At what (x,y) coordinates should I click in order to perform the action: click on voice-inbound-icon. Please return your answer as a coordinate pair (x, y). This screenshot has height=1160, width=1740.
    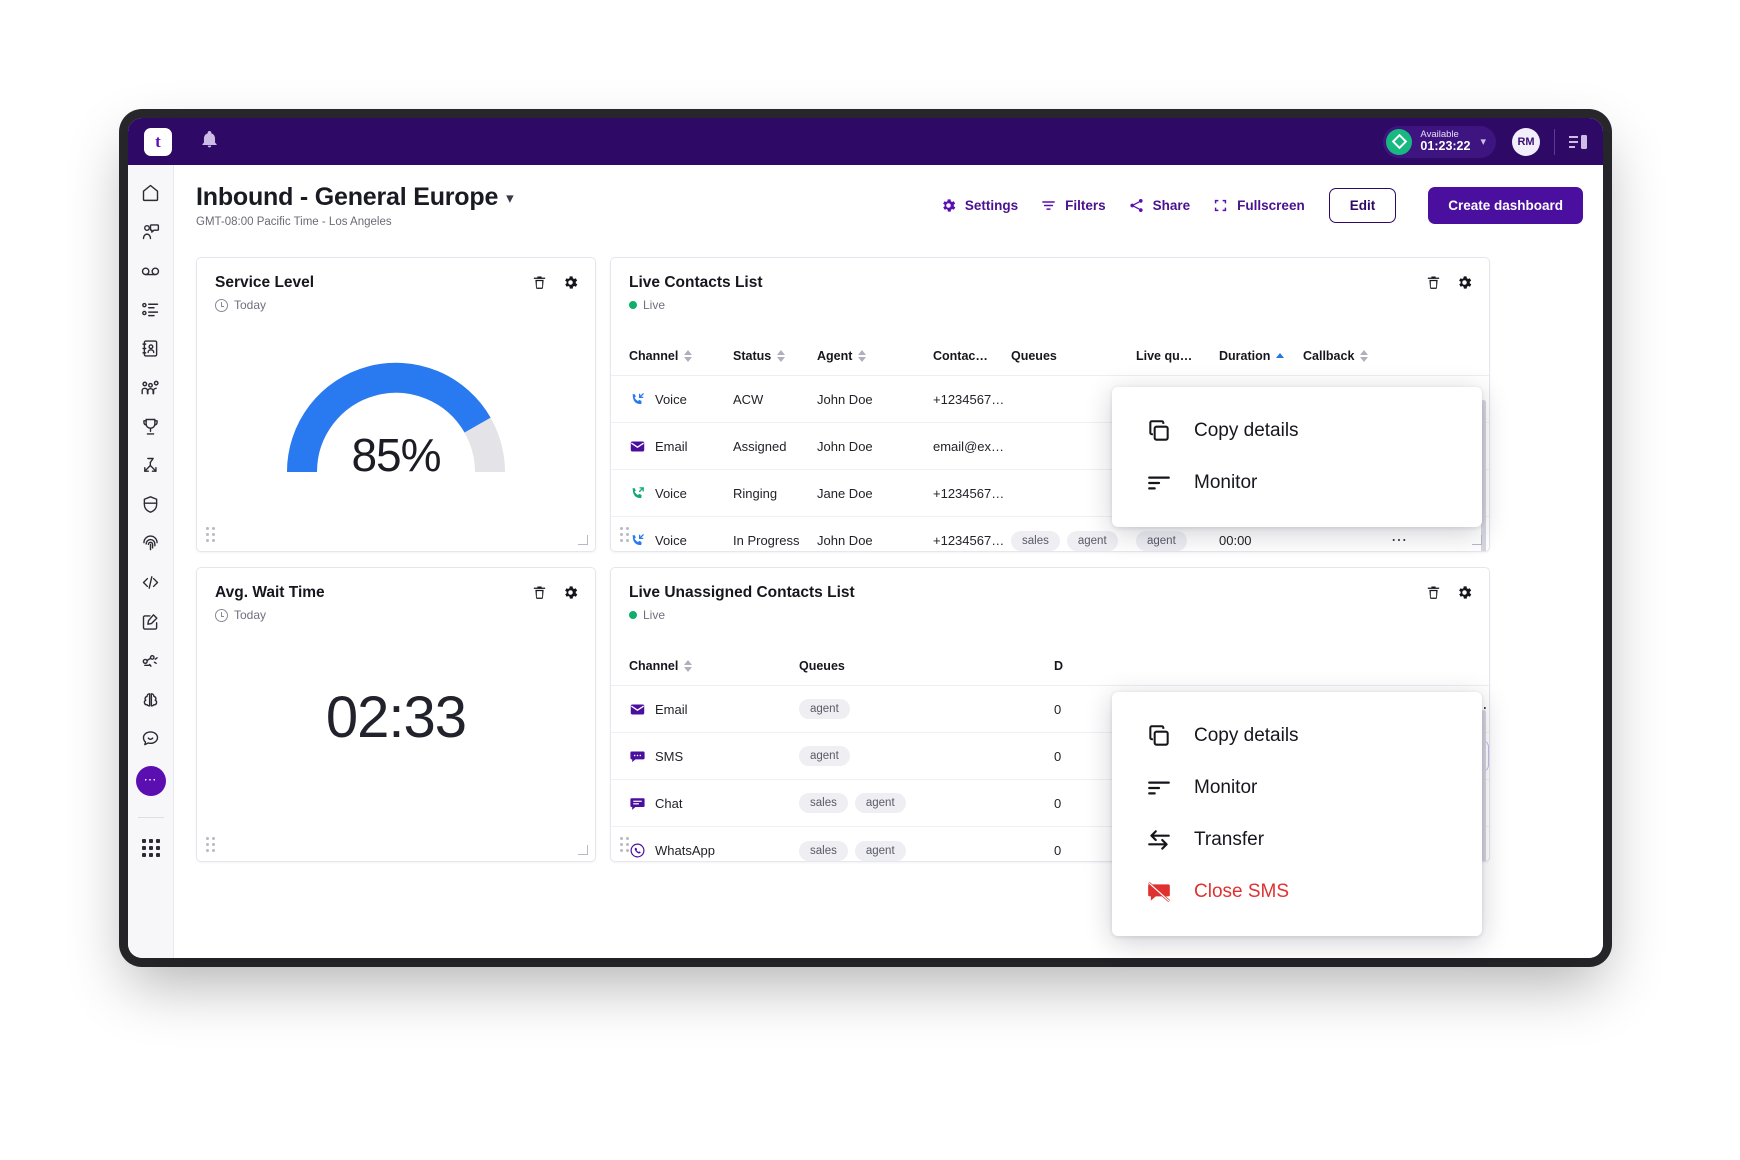
    Looking at the image, I should click on (638, 540).